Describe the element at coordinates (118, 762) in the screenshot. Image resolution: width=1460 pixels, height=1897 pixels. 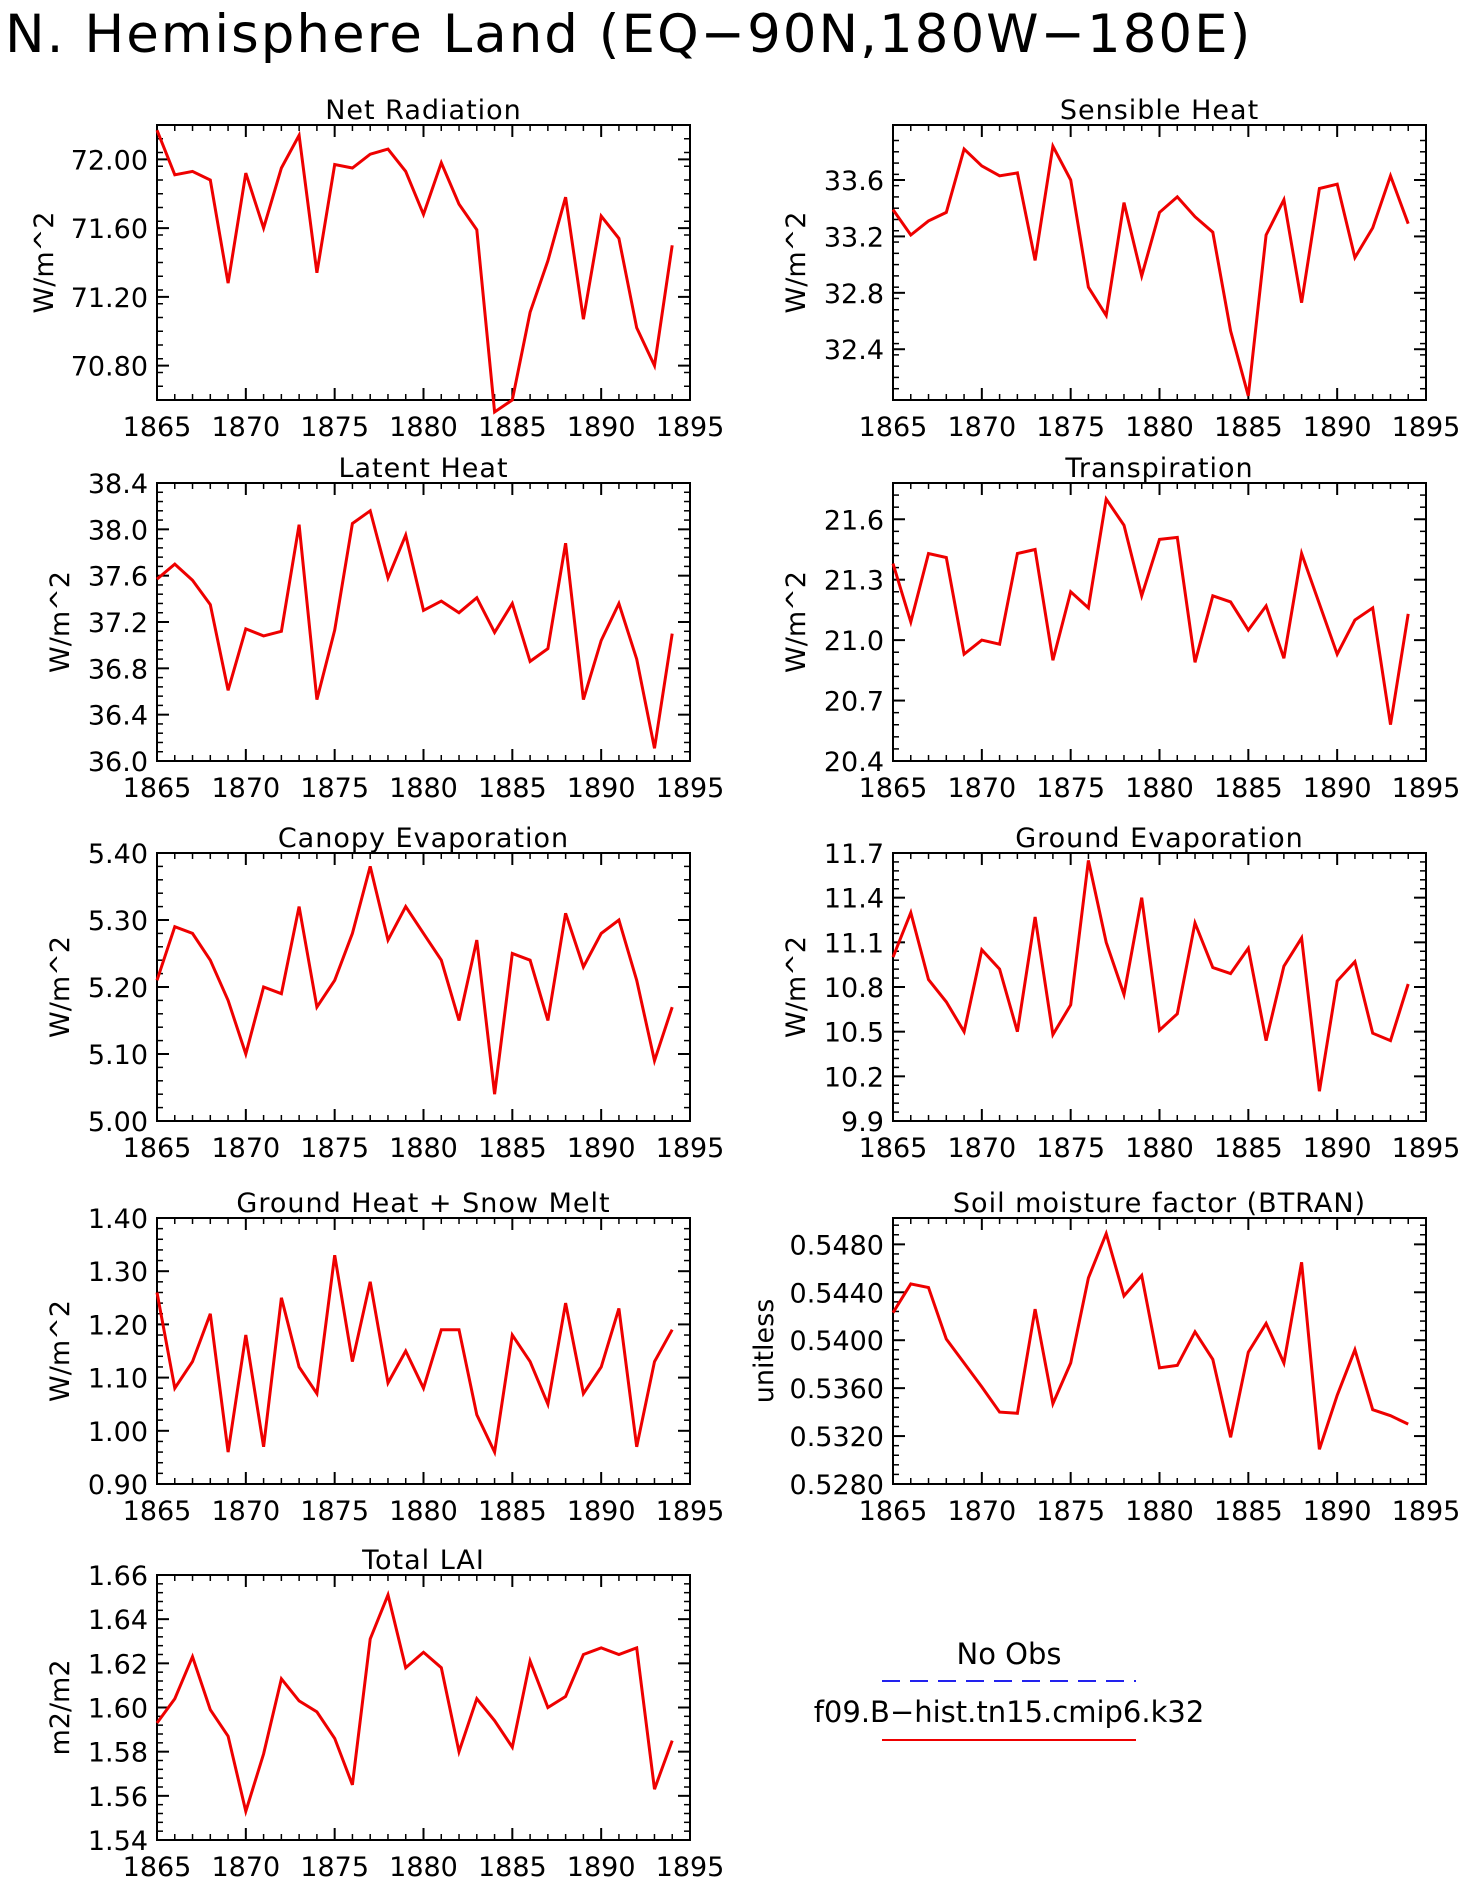
I see `y-tick-label: 36.0` at that location.